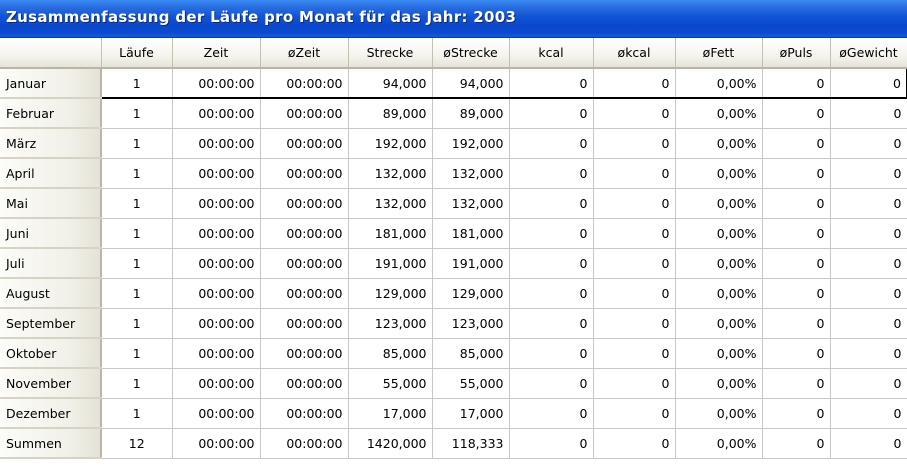 The image size is (907, 471). Describe the element at coordinates (796, 53) in the screenshot. I see `column-header-avg-puls: øPuls` at that location.